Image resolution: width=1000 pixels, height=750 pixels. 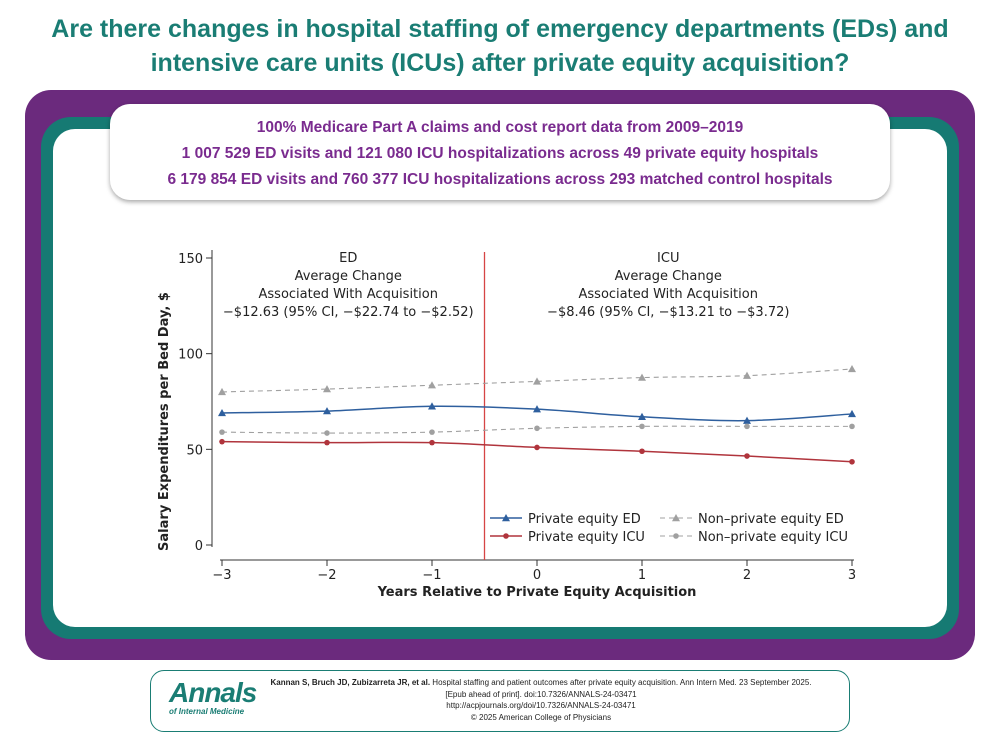 I want to click on legend-label-non-private-equity-icu: Non–private equity ICU, so click(x=773, y=537).